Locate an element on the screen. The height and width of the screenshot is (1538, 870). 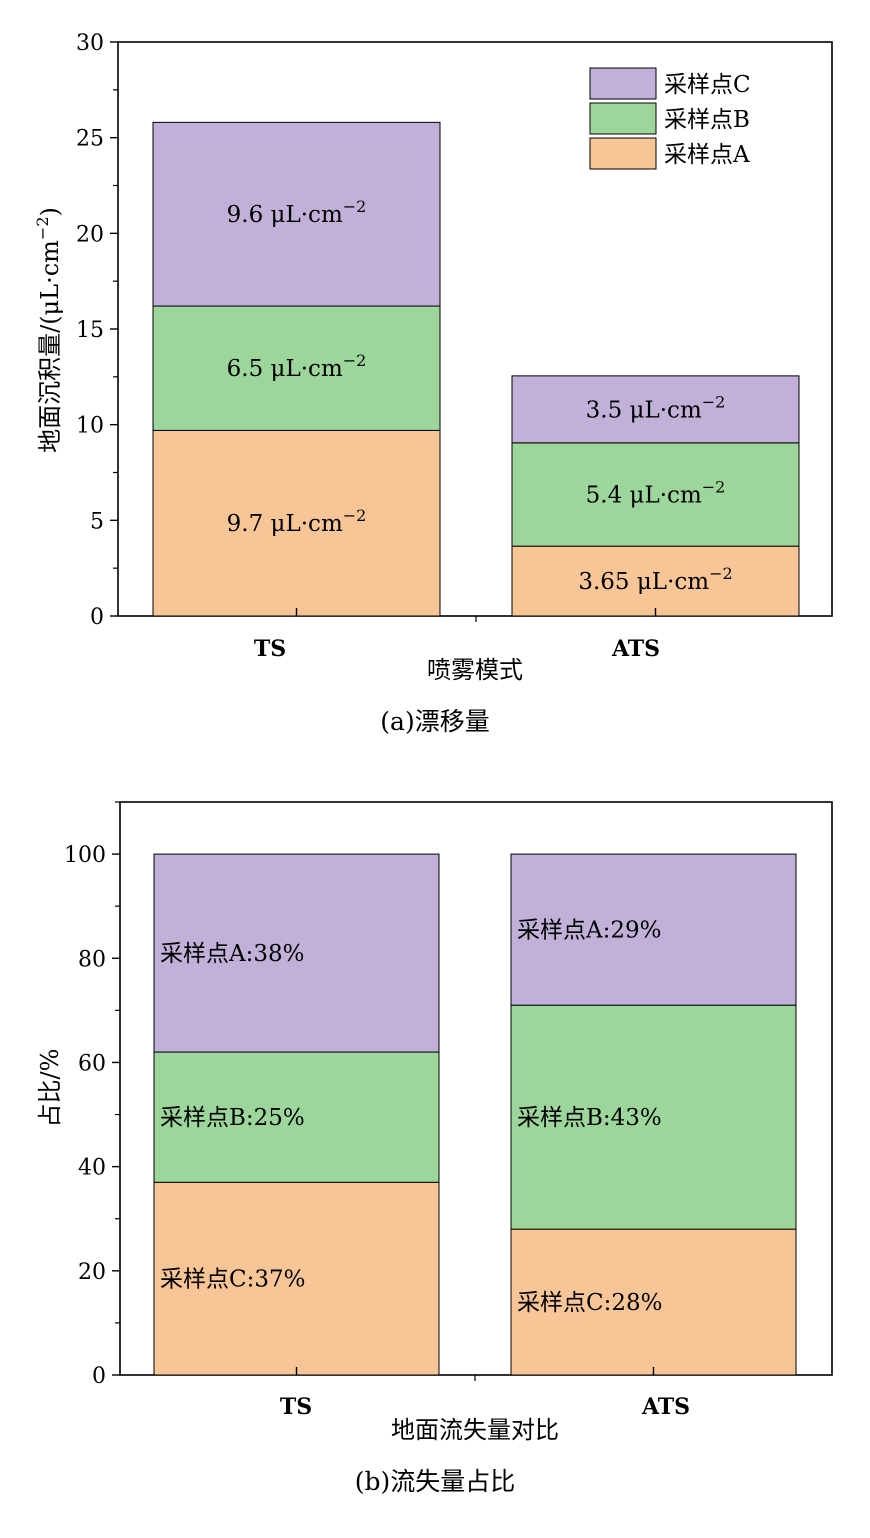
legend-label-1: 采样点C is located at coordinates (707, 85).